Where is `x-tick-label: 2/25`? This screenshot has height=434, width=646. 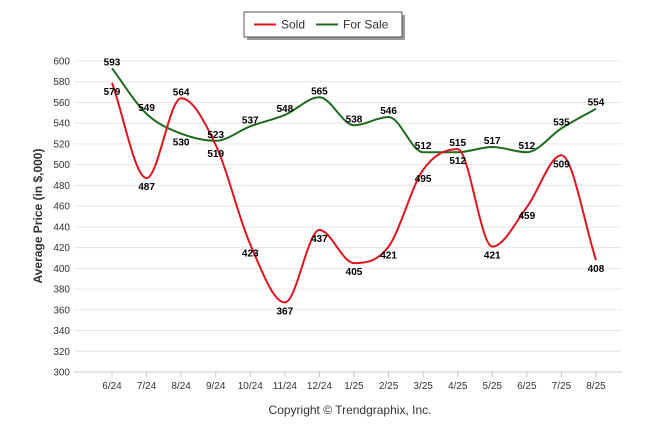
x-tick-label: 2/25 is located at coordinates (389, 386).